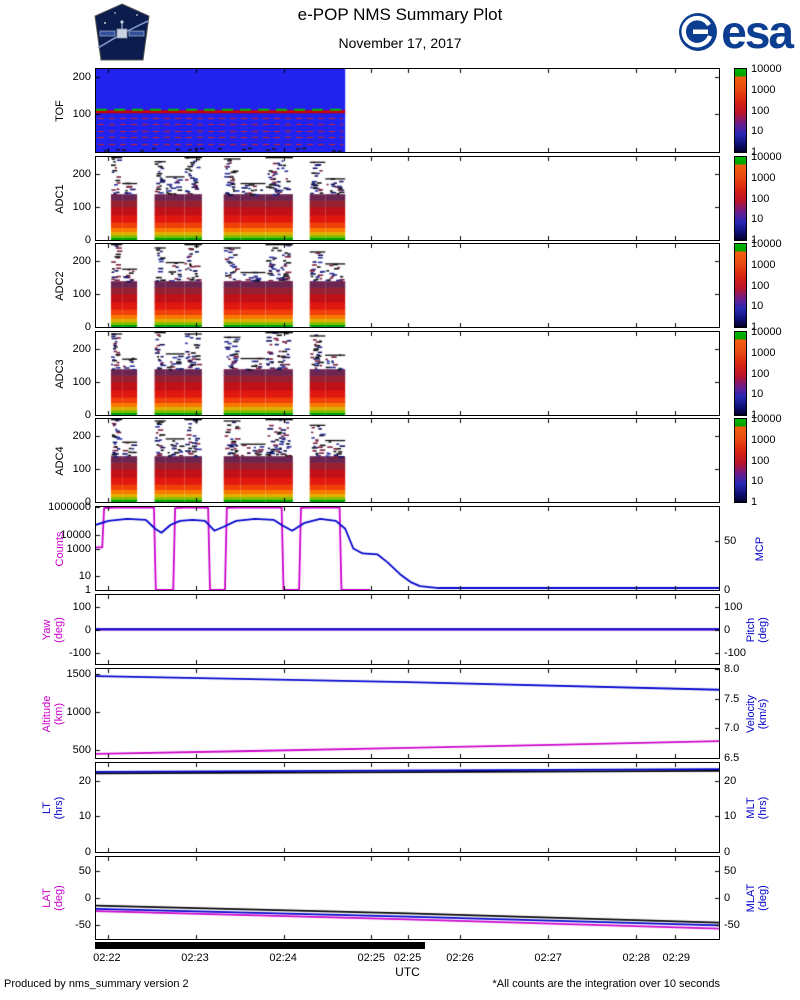 This screenshot has width=800, height=1000. I want to click on panel-altitude, so click(407, 713).